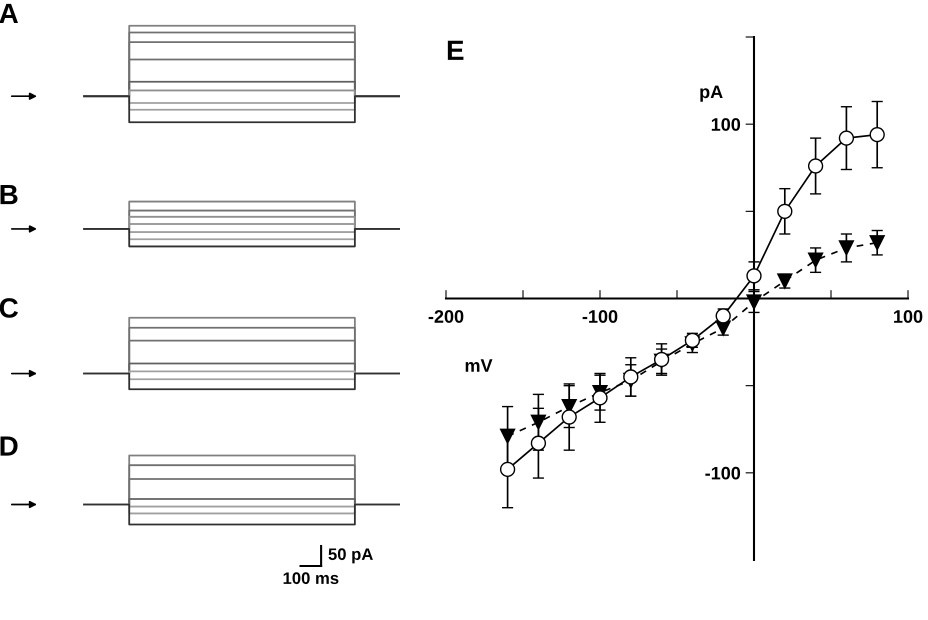 This screenshot has width=928, height=620. What do you see at coordinates (479, 365) in the screenshot?
I see `x-axis-title: mV` at bounding box center [479, 365].